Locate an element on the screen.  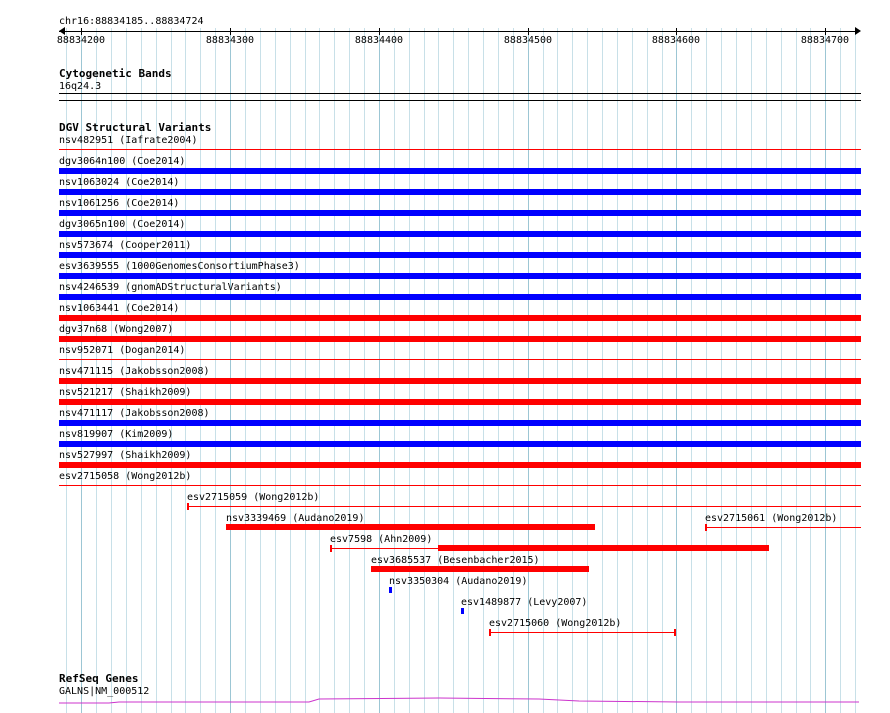
sv-label: nsv573674 (Cooper2011) is located at coordinates (125, 245).